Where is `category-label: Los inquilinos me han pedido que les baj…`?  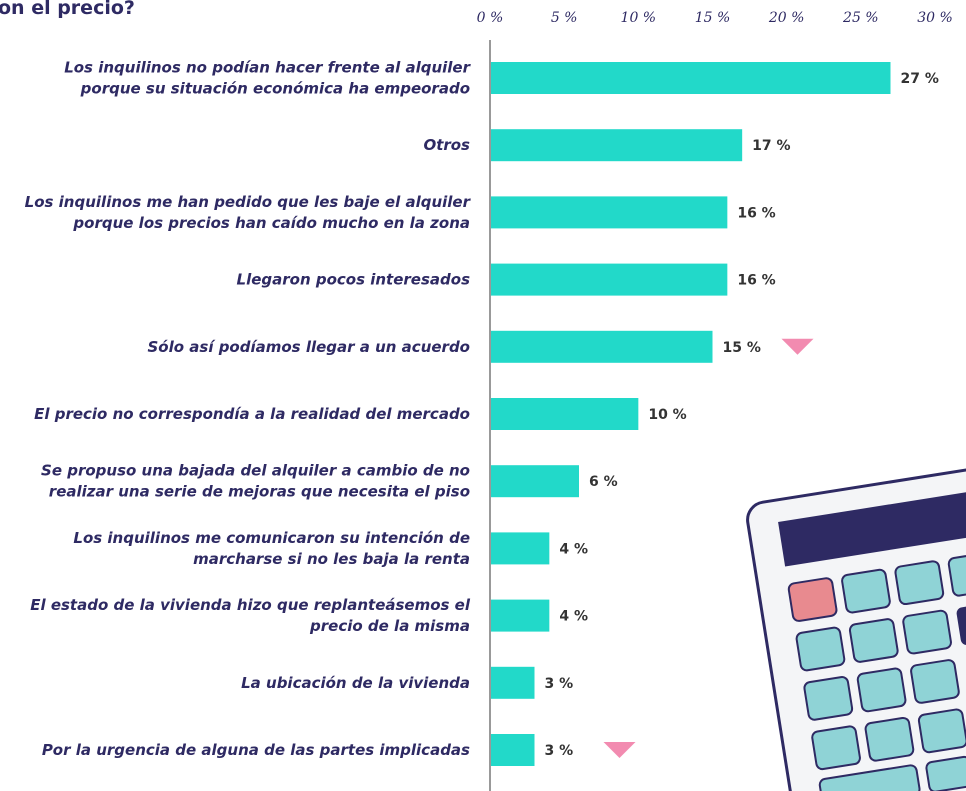 category-label: Los inquilinos me han pedido que les baj… is located at coordinates (248, 202).